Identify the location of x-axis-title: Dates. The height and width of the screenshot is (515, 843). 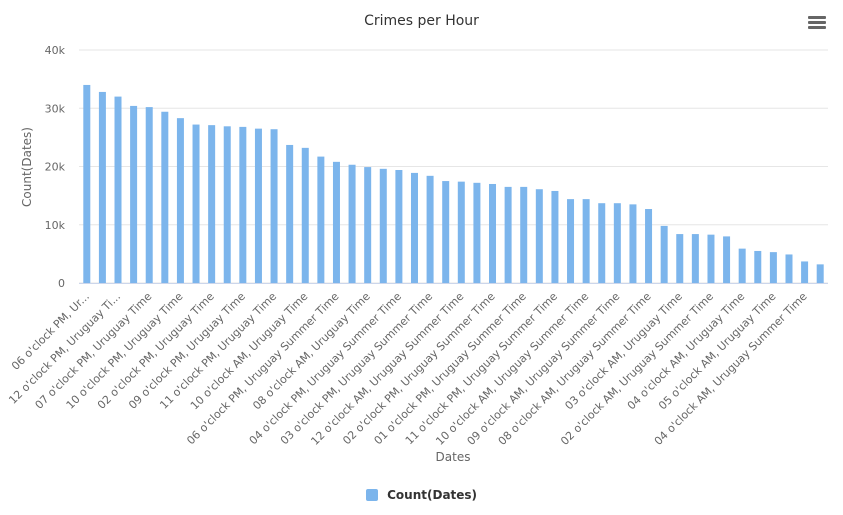
(453, 457).